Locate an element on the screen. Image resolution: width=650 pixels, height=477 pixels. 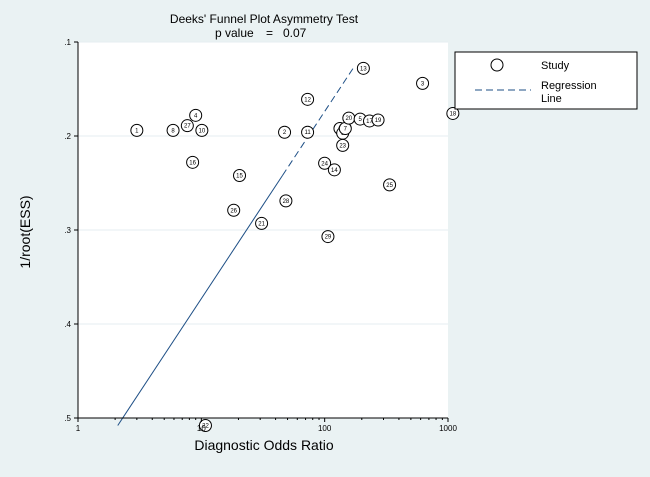
study-label: 28 is located at coordinates (286, 202).